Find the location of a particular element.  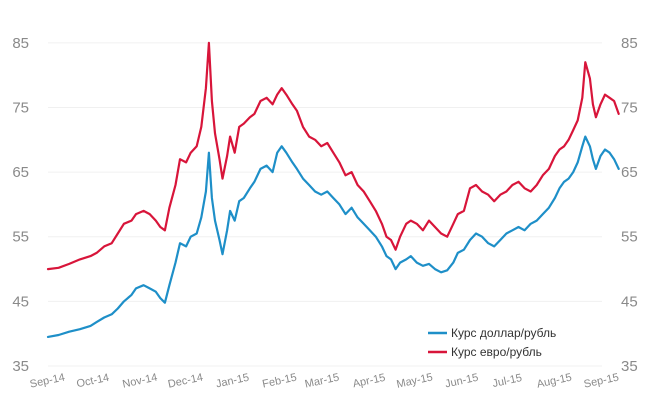

legend-label-eur: Курс евро/рубль is located at coordinates (496, 352).